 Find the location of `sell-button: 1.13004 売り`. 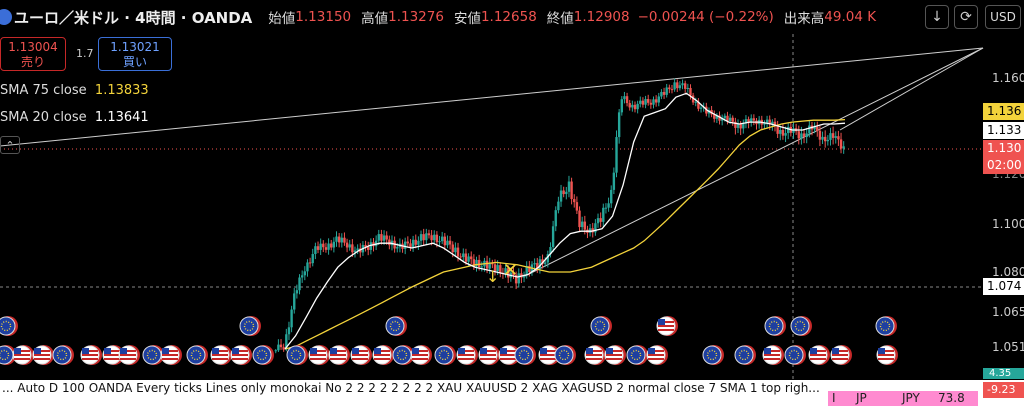

sell-button: 1.13004 売り is located at coordinates (33, 54).